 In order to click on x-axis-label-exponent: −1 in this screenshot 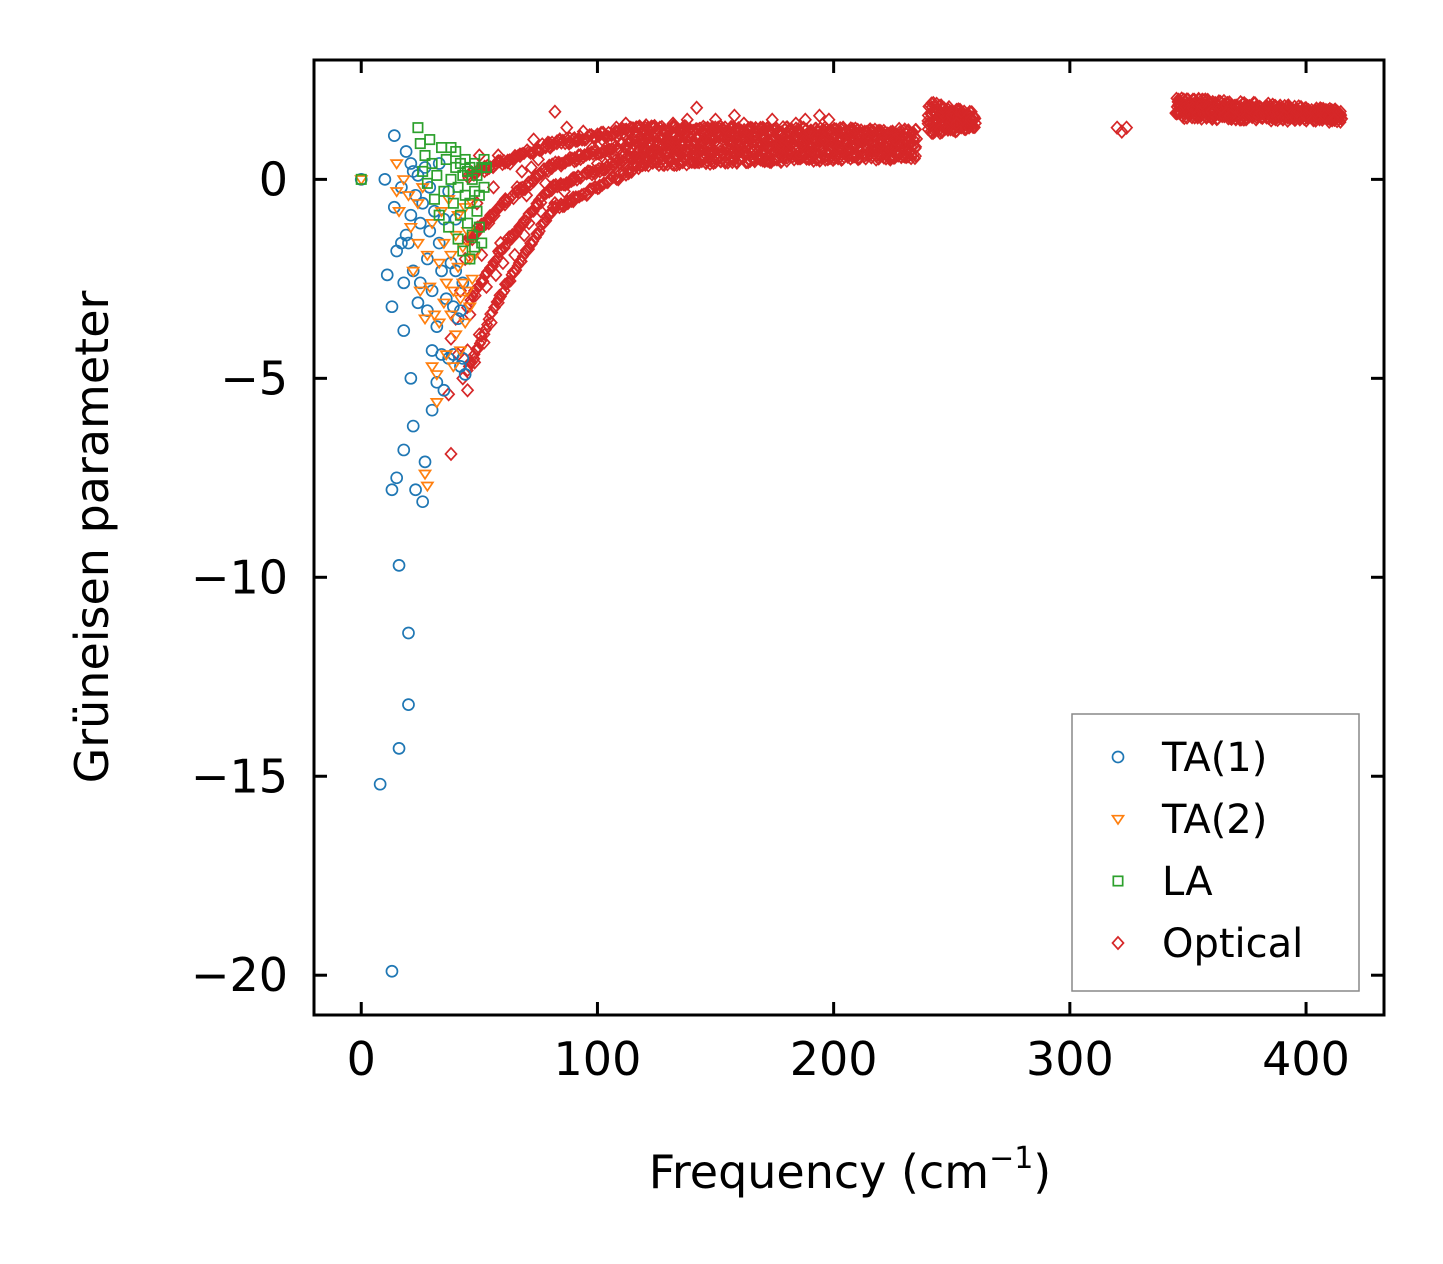, I will do `click(1011, 1158)`.